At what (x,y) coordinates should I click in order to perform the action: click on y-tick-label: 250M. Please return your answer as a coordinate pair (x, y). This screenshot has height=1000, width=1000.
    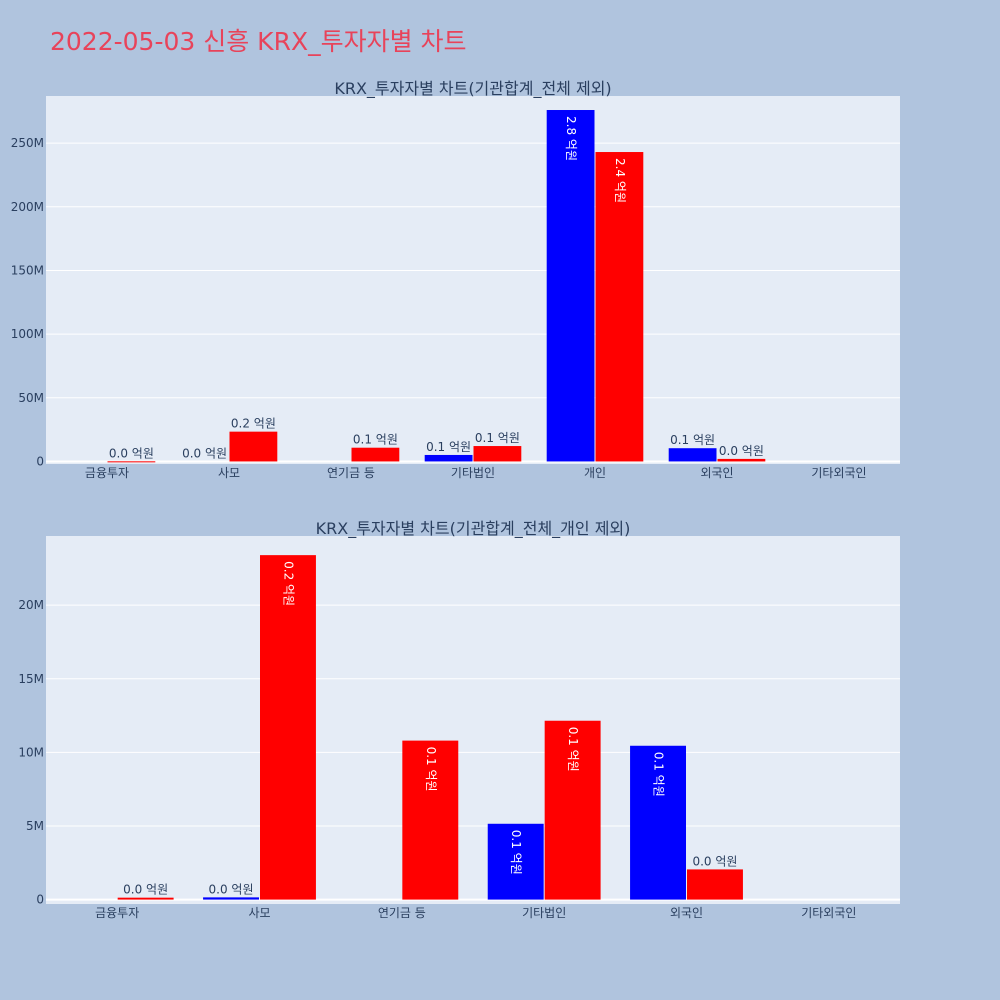
    Looking at the image, I should click on (27, 143).